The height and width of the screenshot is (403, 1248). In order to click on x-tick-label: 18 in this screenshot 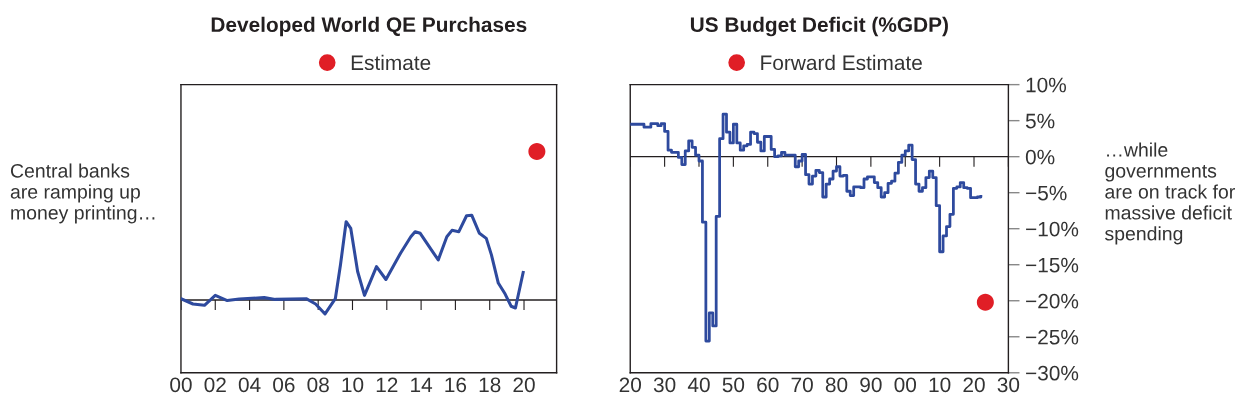, I will do `click(490, 385)`.